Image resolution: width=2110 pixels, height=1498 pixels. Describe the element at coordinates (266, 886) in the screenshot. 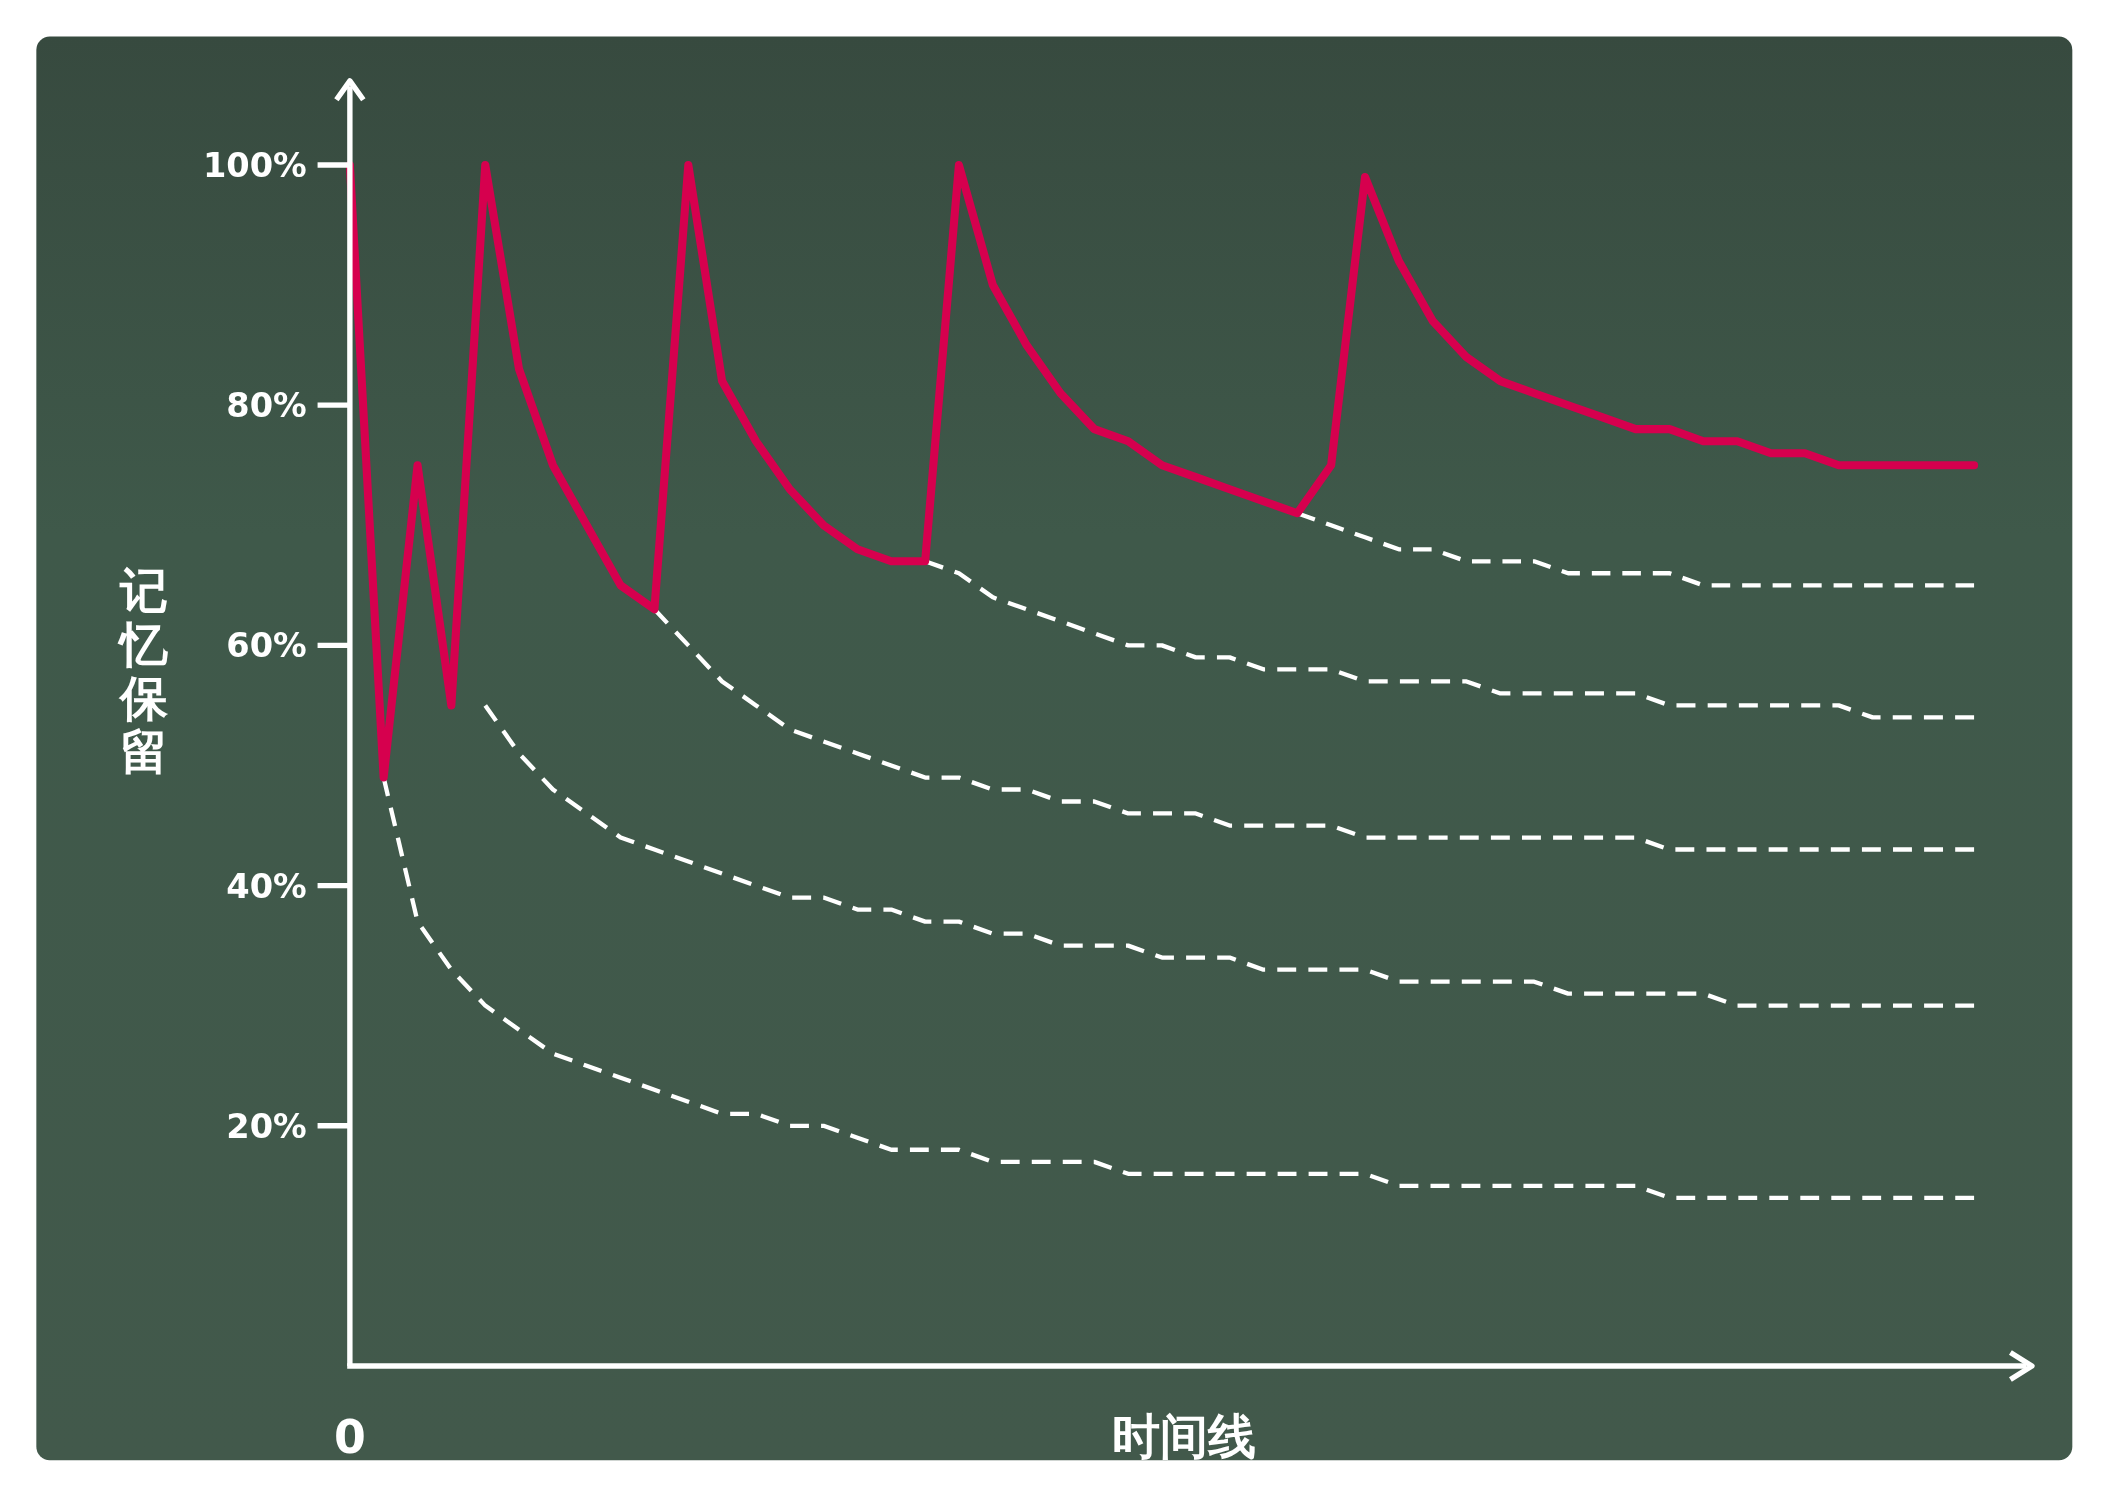

I see `y-tick-label: 40%` at that location.